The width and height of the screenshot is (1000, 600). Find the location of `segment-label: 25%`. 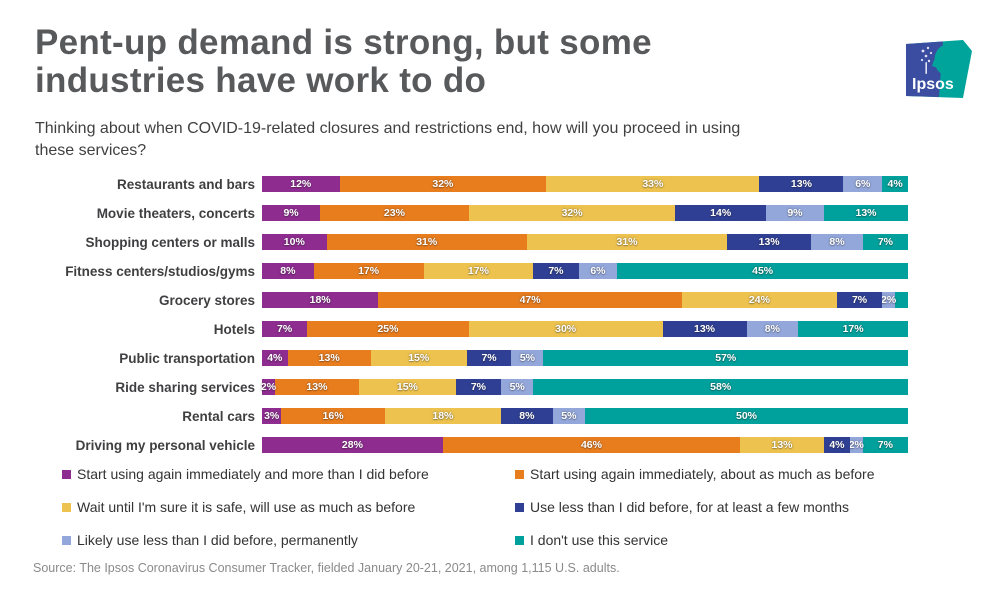

segment-label: 25% is located at coordinates (388, 329).